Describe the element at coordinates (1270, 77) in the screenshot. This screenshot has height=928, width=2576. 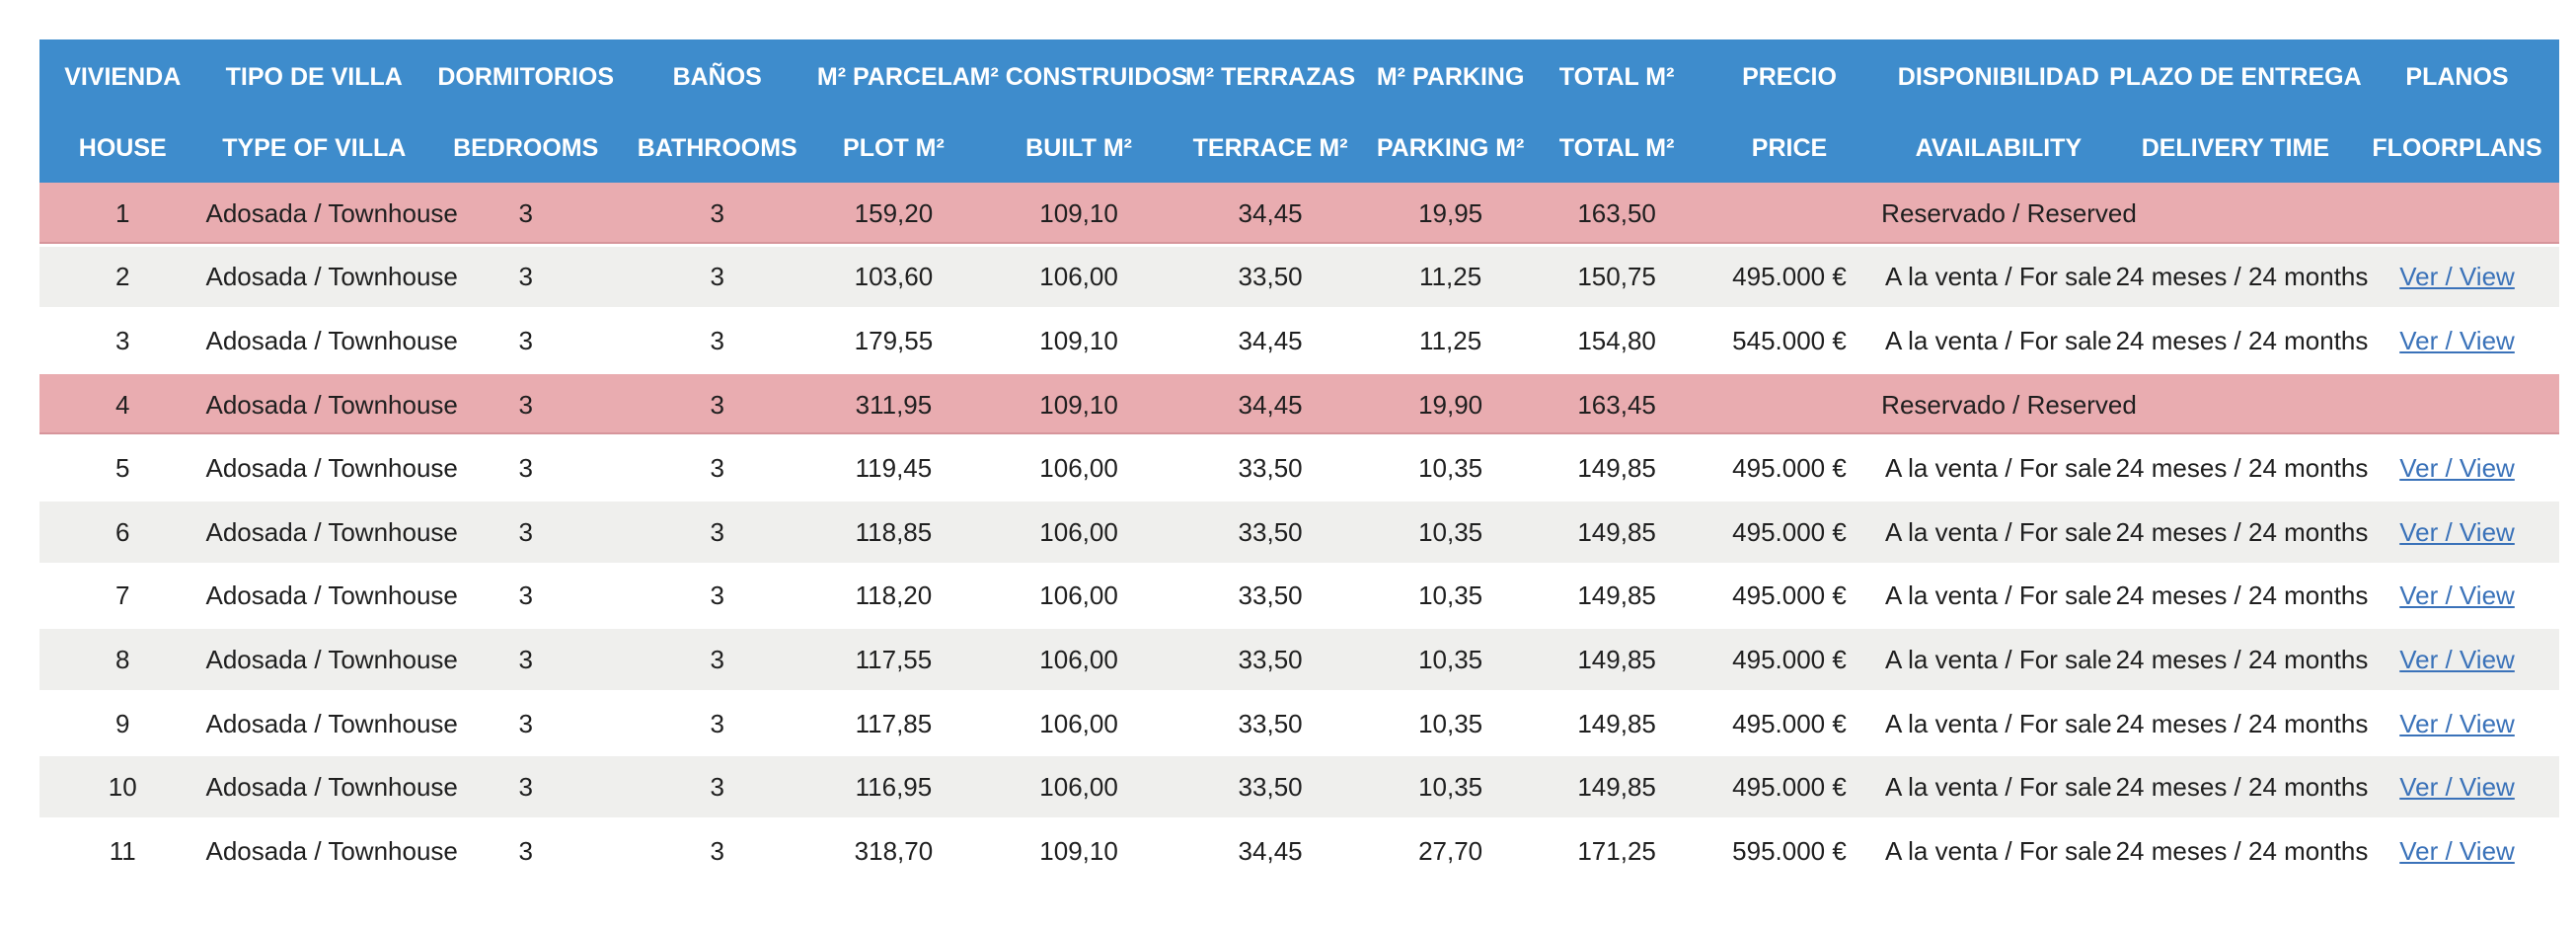
I see `header-label-es: M² TERRAZAS` at that location.